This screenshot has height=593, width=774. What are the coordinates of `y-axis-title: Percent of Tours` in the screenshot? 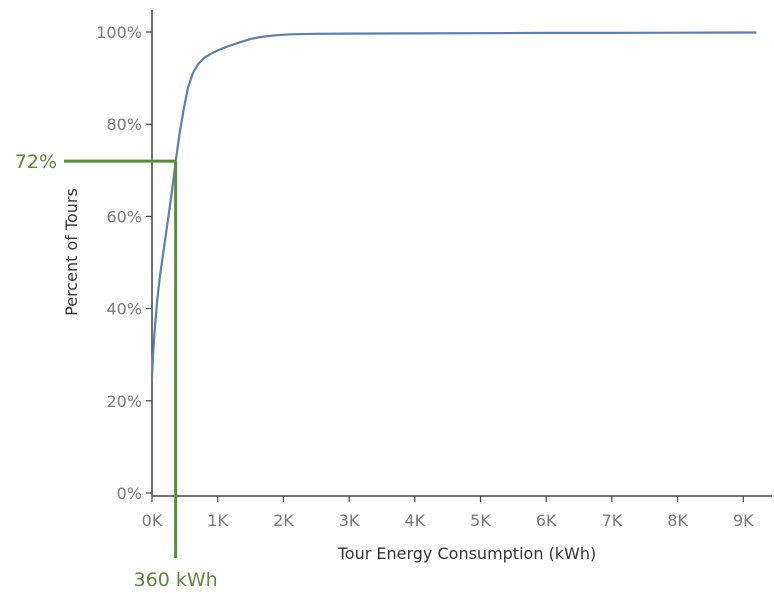 It's located at (71, 252).